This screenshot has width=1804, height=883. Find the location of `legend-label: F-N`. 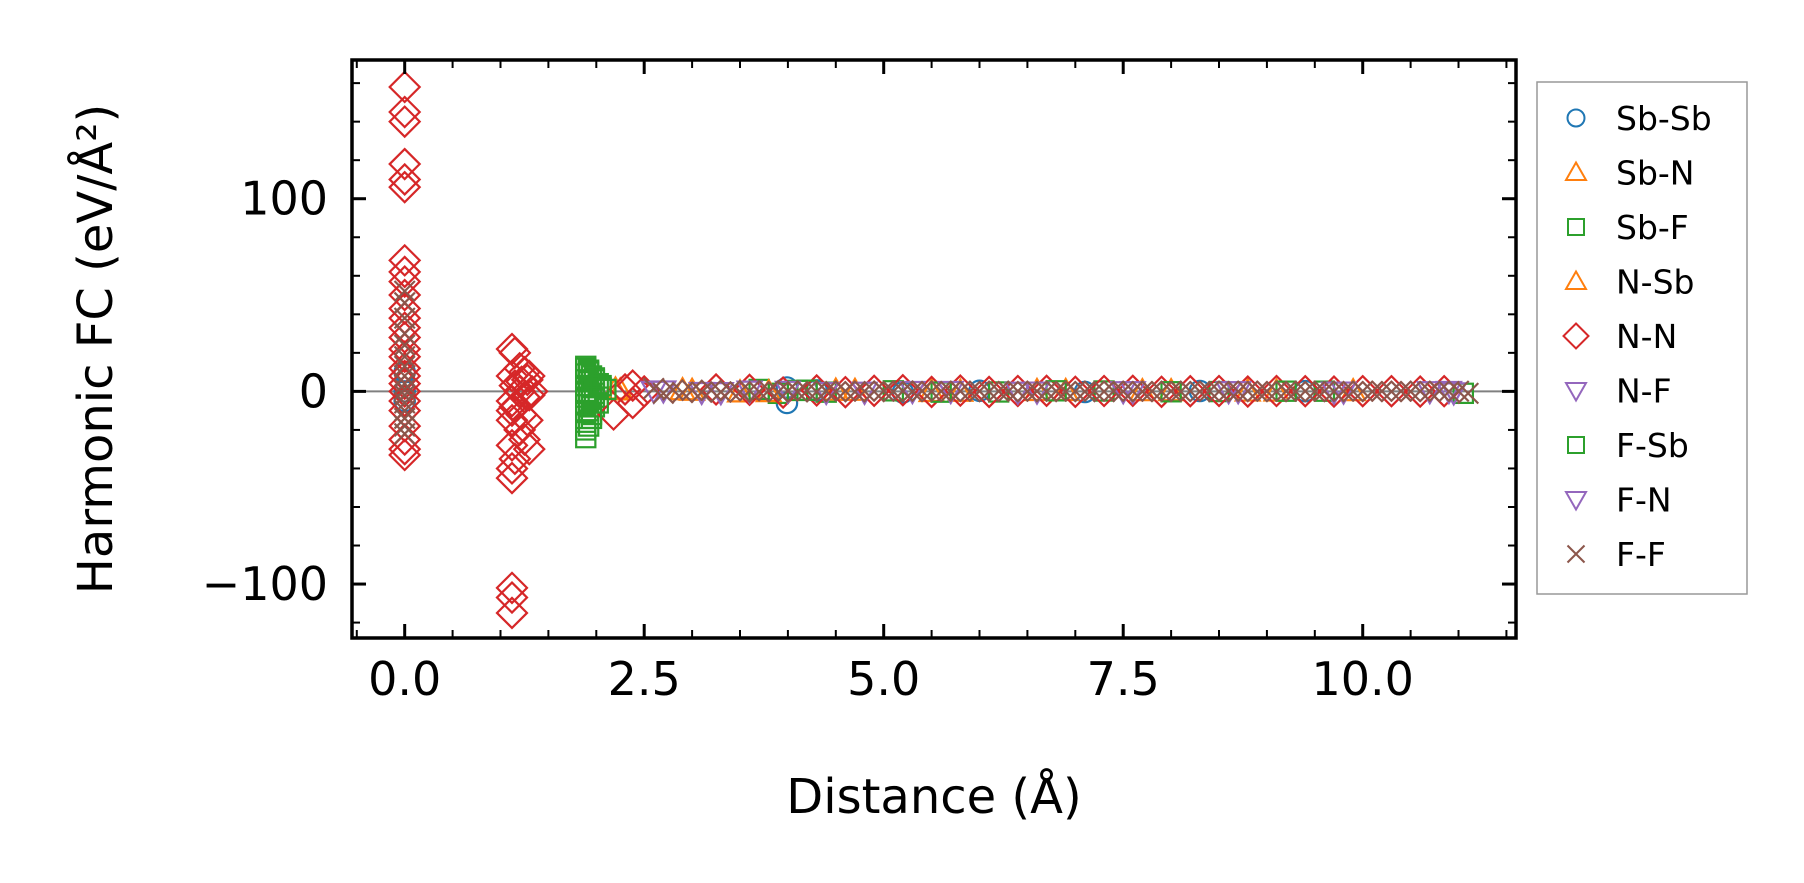

legend-label: F-N is located at coordinates (1644, 500).